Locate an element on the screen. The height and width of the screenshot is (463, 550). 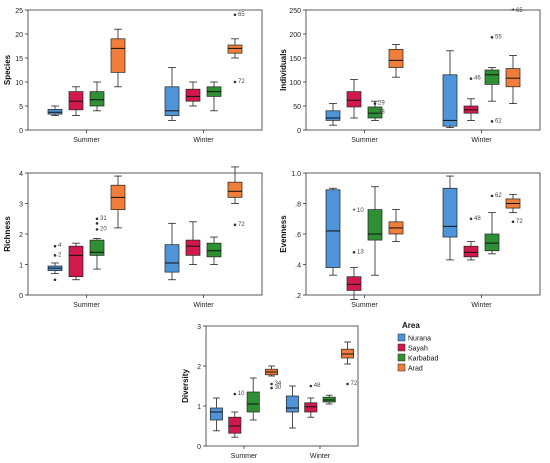
y-tick-label: 1.0 is located at coordinates (296, 174).